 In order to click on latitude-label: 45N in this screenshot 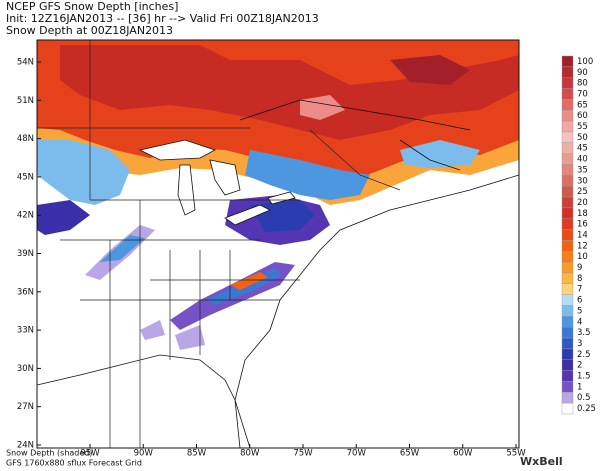, I will do `click(25, 177)`.